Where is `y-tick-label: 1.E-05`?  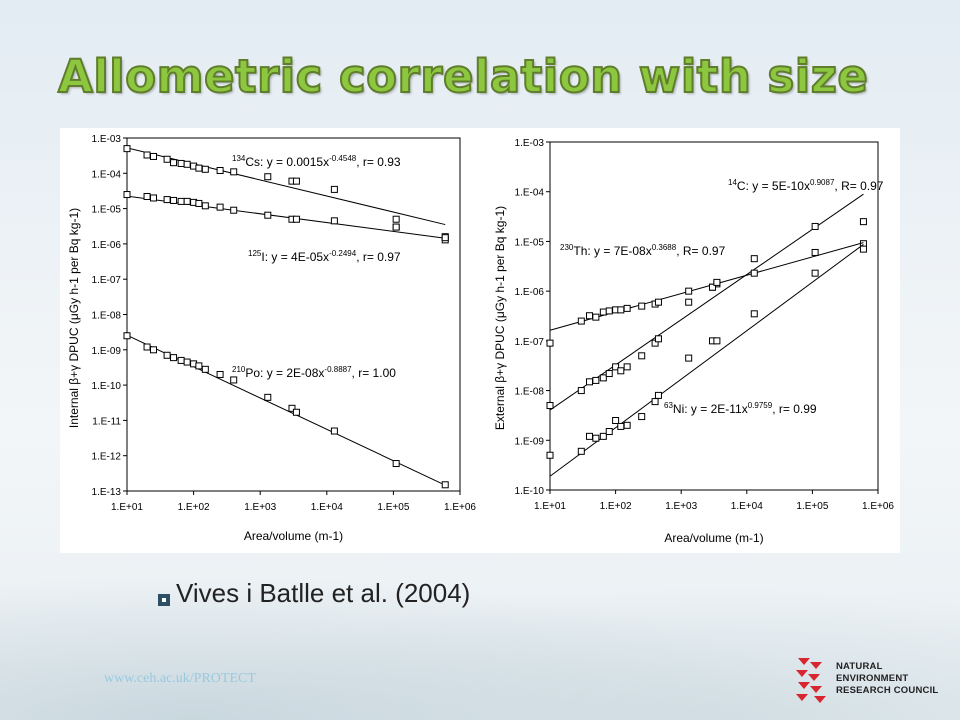
y-tick-label: 1.E-05 is located at coordinates (107, 210).